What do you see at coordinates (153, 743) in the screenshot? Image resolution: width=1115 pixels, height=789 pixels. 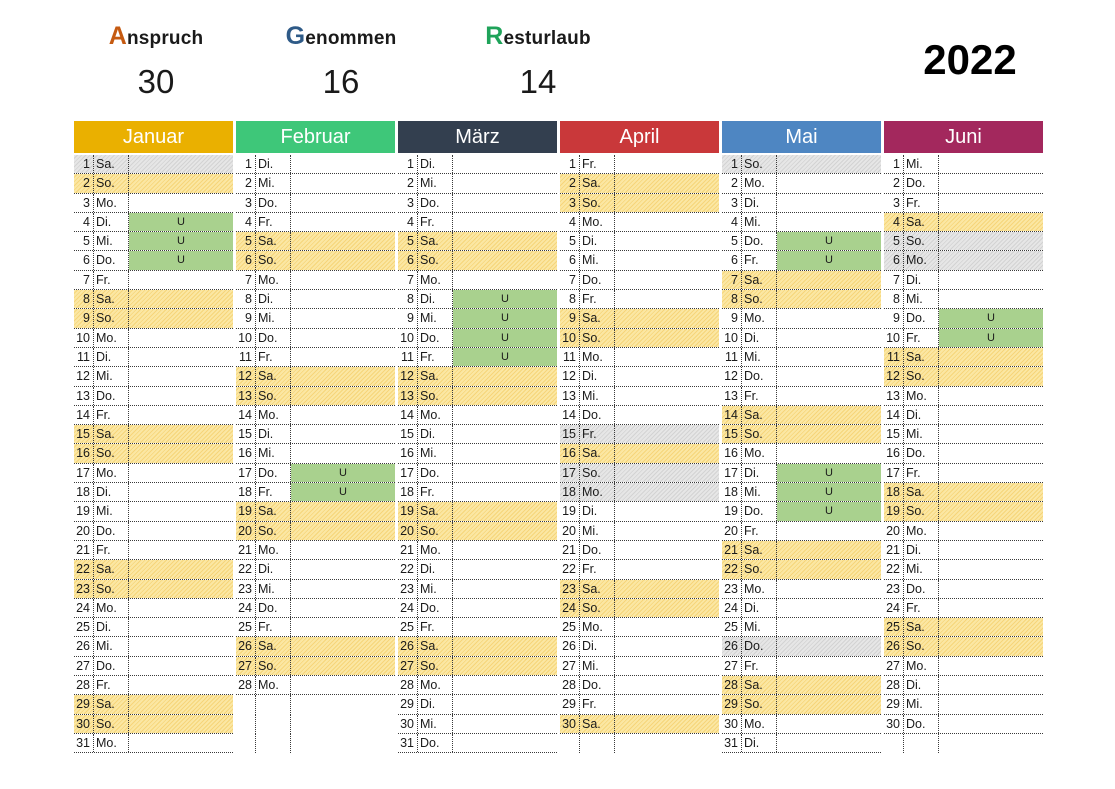 I see `day-row: 31 Mo.` at bounding box center [153, 743].